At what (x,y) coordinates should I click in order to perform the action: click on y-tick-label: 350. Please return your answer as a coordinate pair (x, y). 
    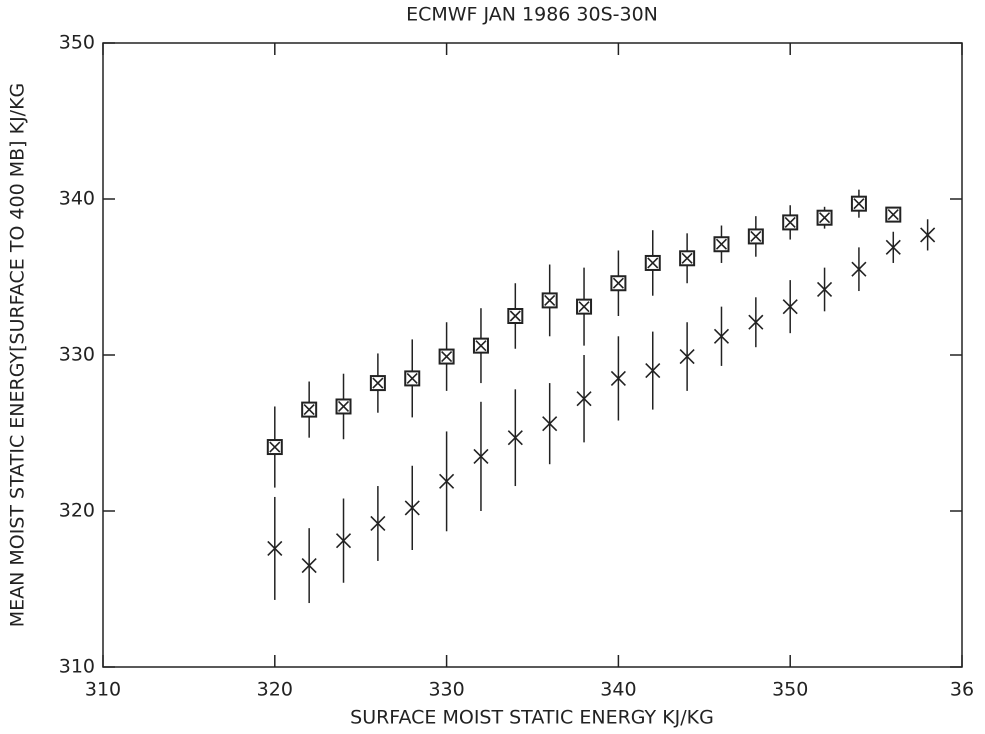
    Looking at the image, I should click on (77, 43).